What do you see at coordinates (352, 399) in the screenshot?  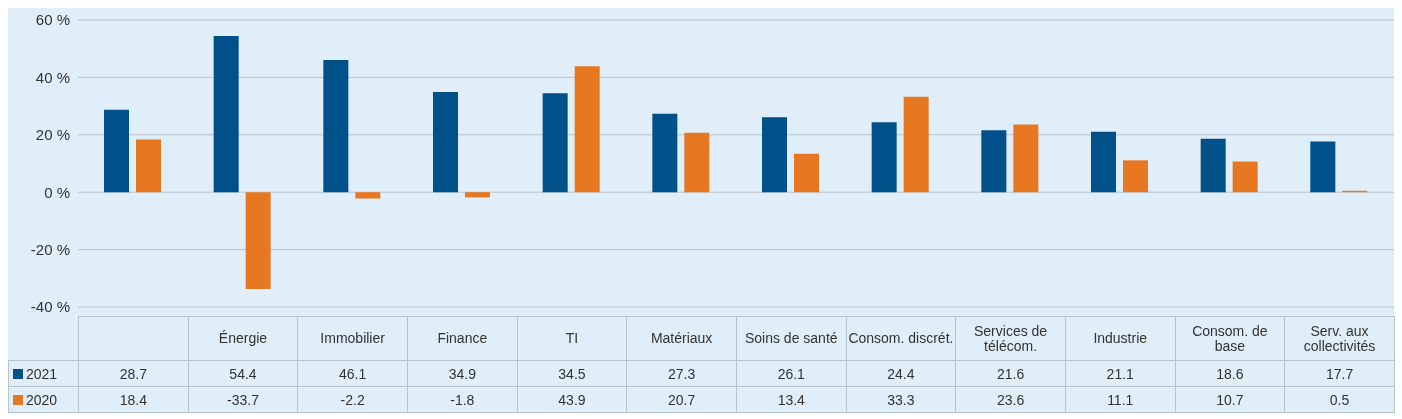 I see `data-label: -2.2` at bounding box center [352, 399].